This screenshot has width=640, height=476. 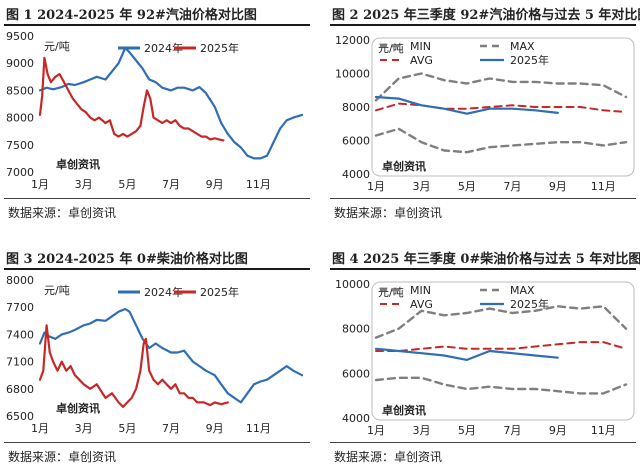 I want to click on y-tick-label: 9000, so click(x=20, y=63).